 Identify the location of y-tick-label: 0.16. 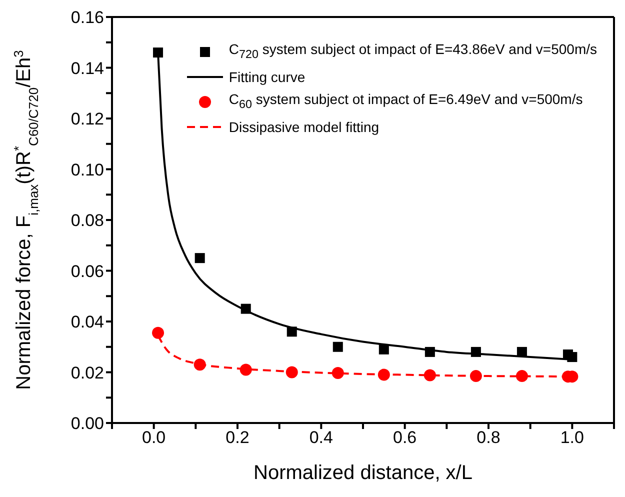
(87, 18).